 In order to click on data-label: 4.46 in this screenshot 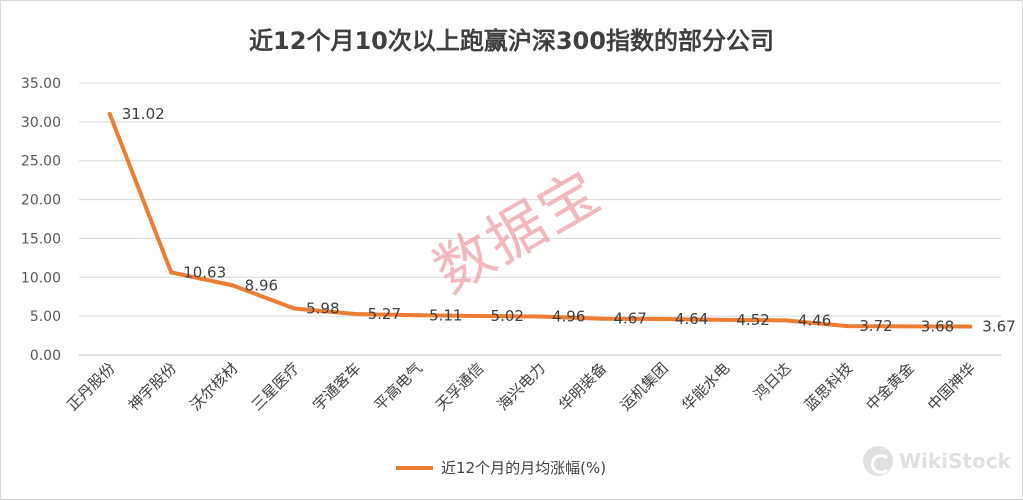, I will do `click(814, 320)`.